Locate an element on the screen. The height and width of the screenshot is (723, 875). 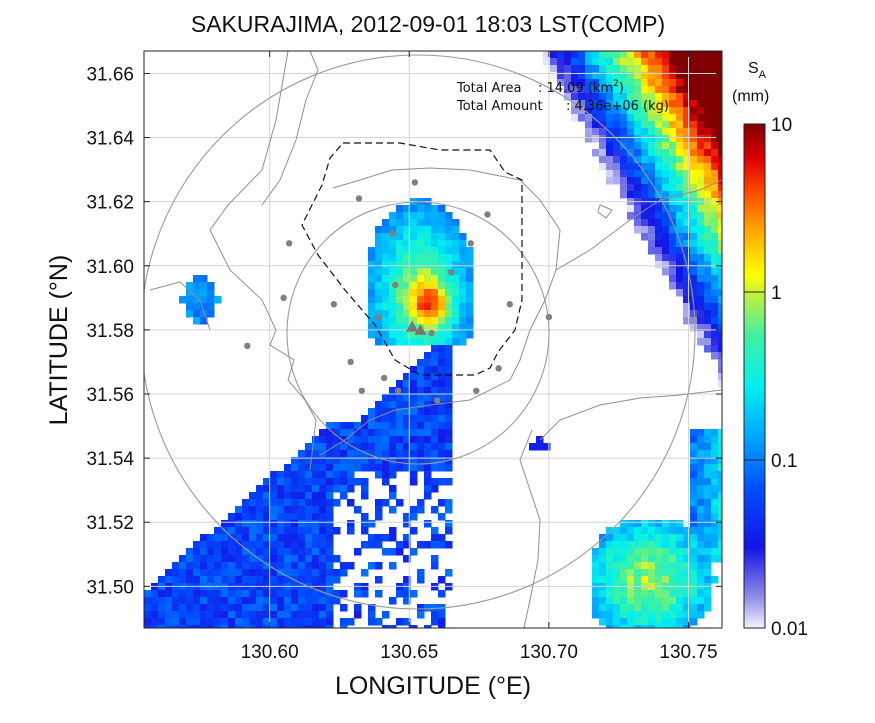
station-markers is located at coordinates (398, 291).